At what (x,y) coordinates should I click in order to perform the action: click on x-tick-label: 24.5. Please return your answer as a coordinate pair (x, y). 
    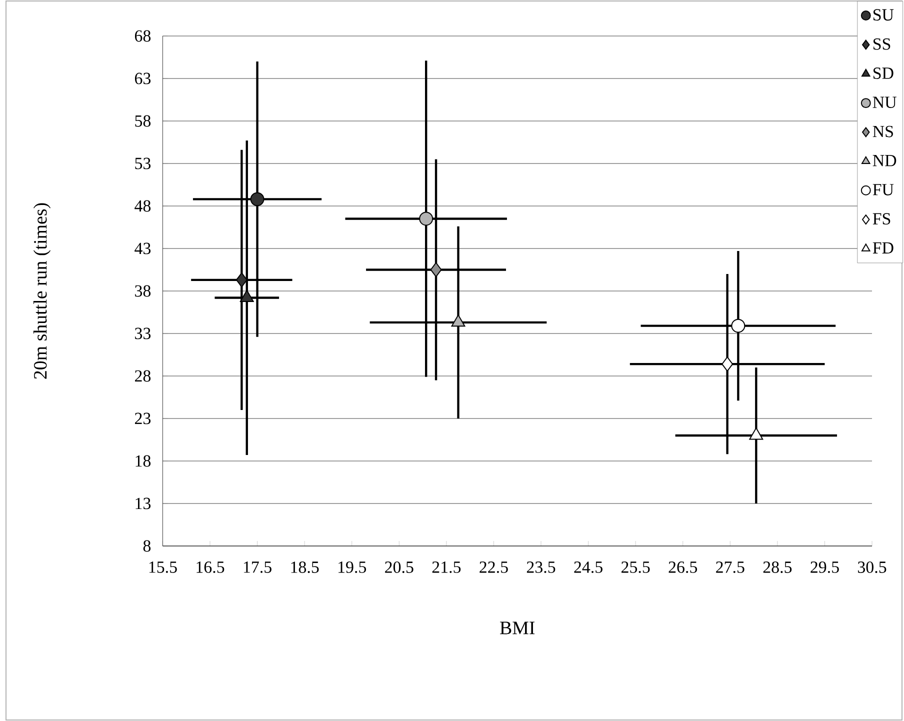
    Looking at the image, I should click on (588, 567).